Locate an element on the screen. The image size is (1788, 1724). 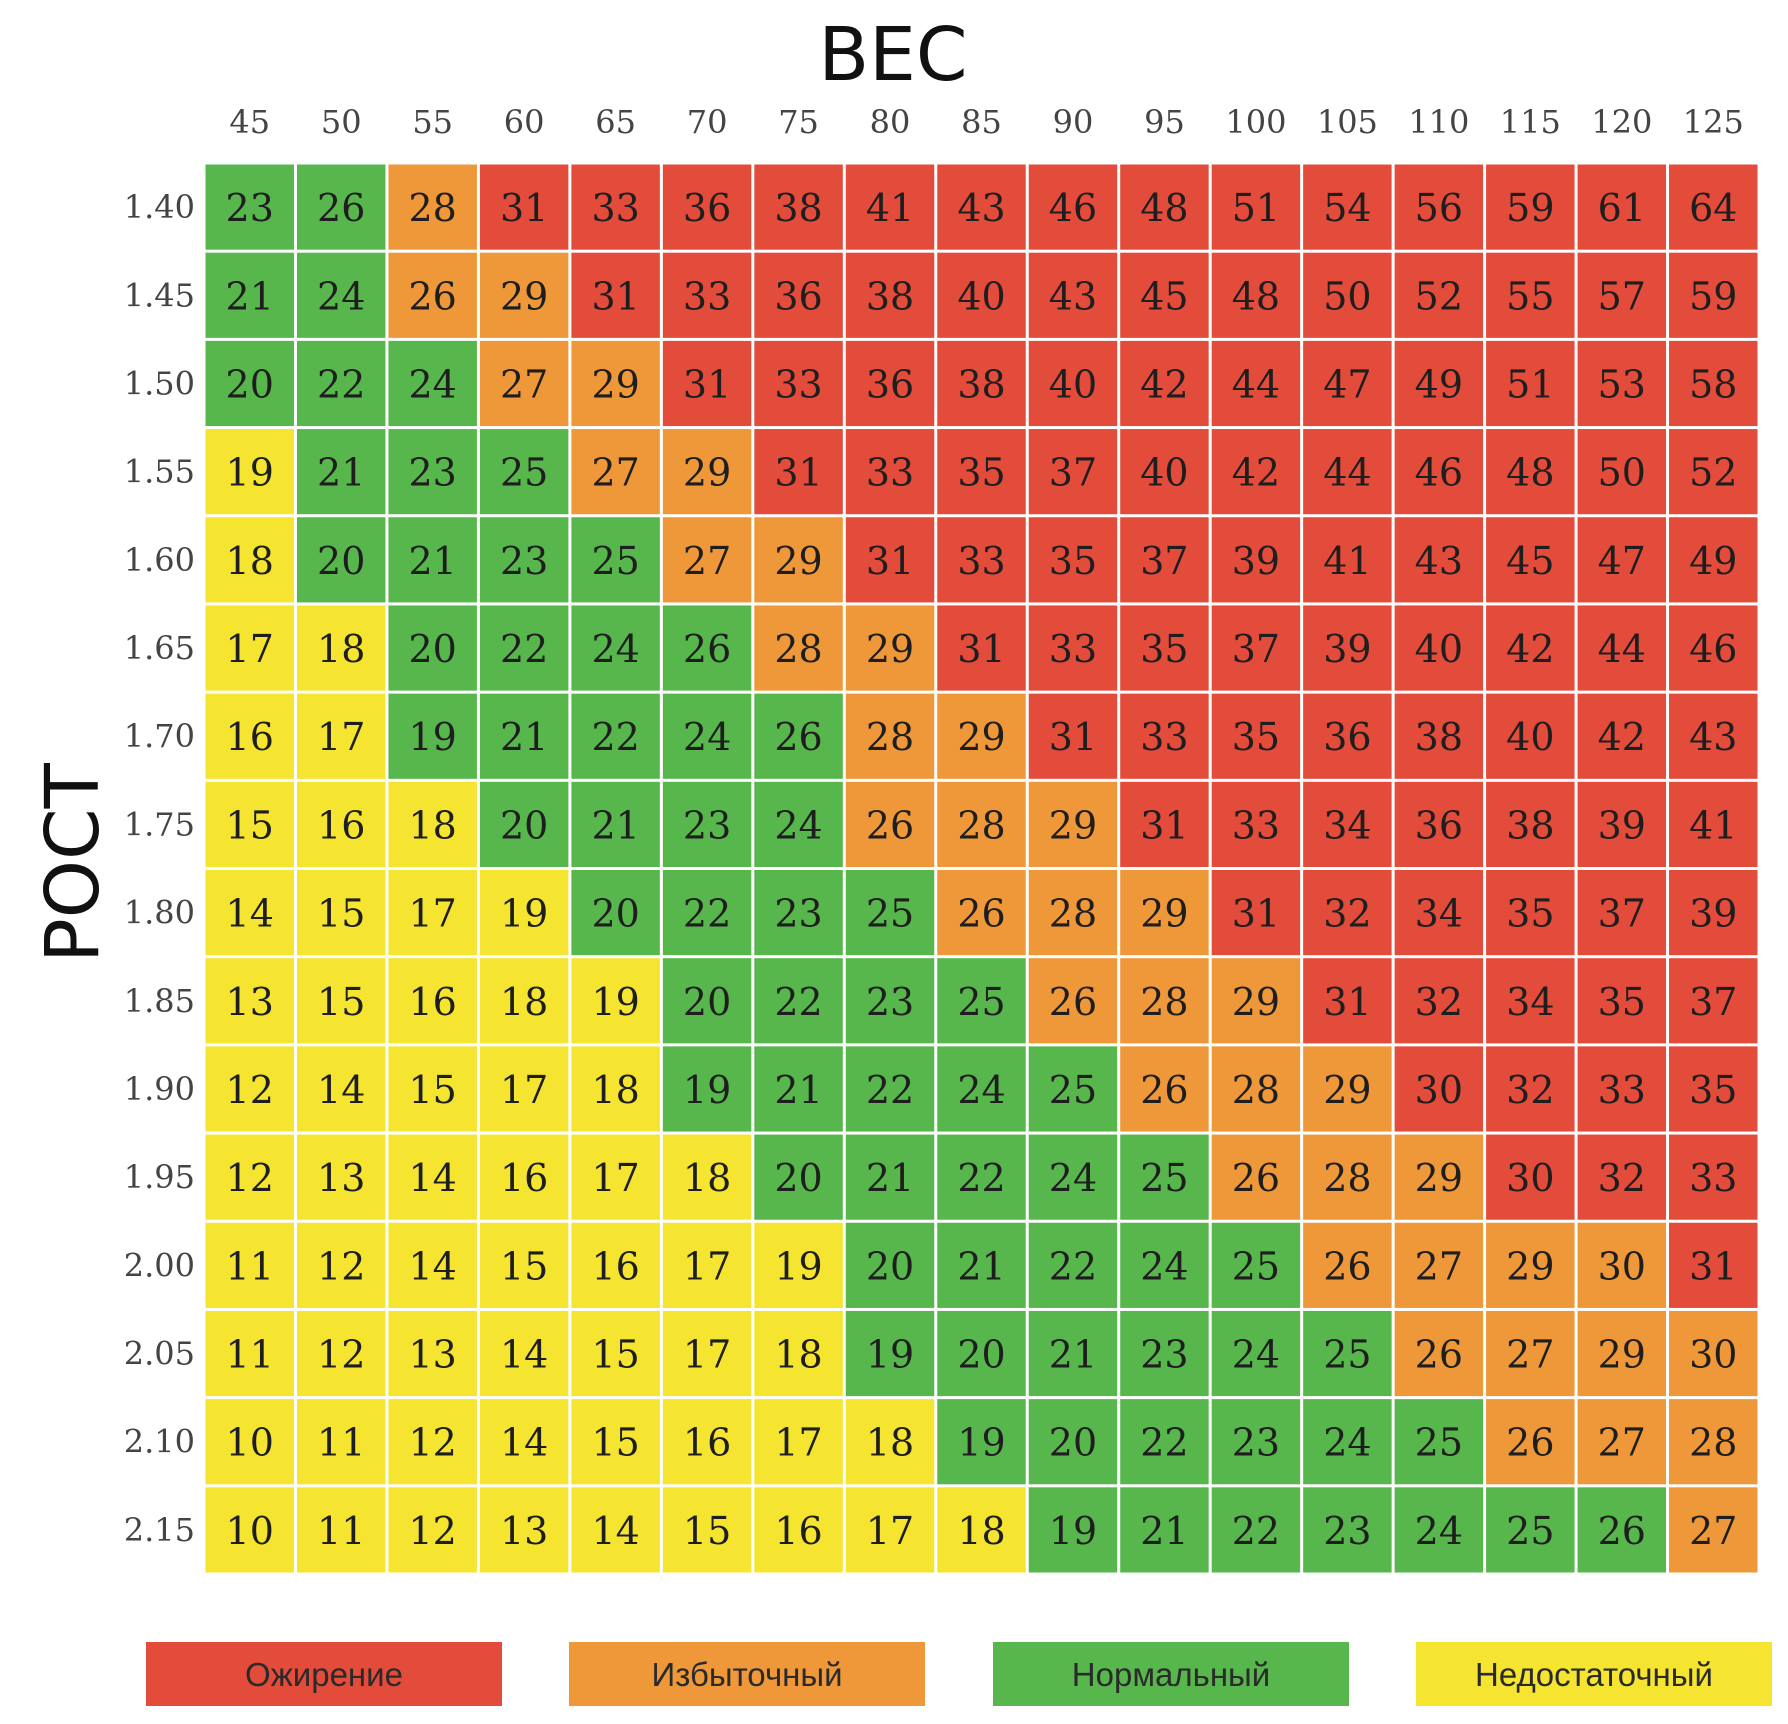
y-tick-label: 1.75 is located at coordinates (159, 824).